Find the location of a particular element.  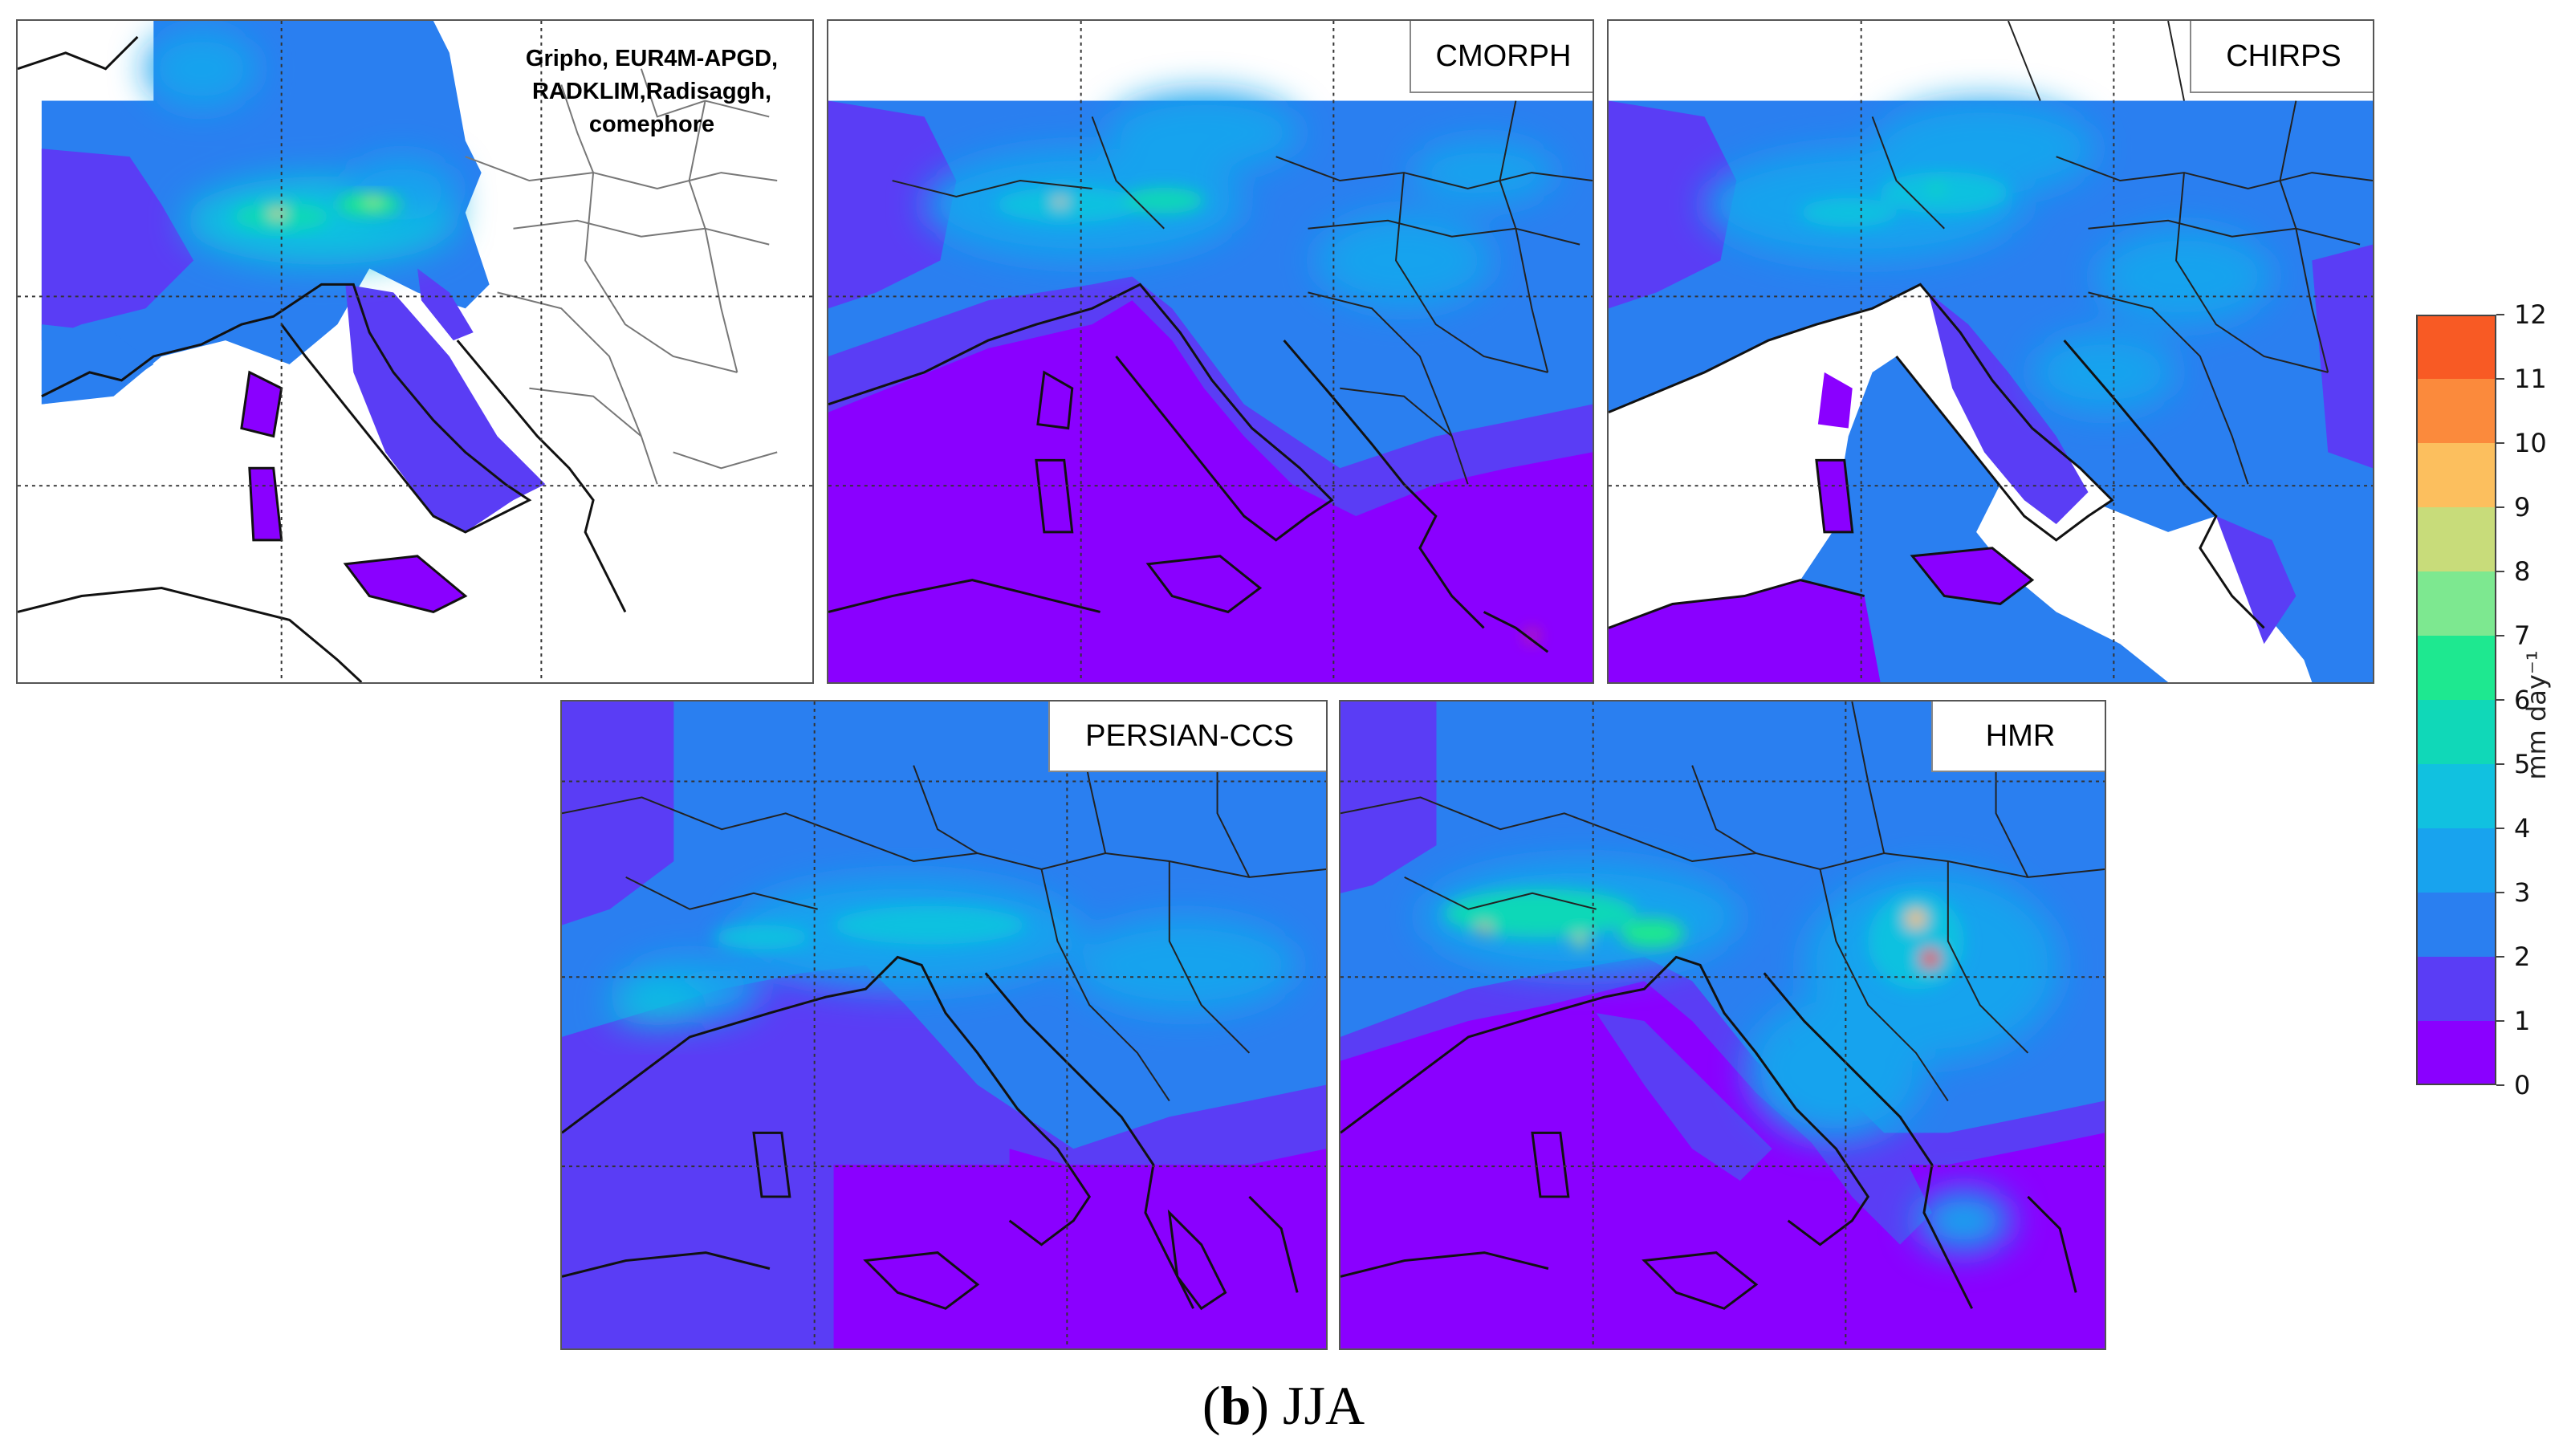

precipitation-map-observations is located at coordinates (415, 351).